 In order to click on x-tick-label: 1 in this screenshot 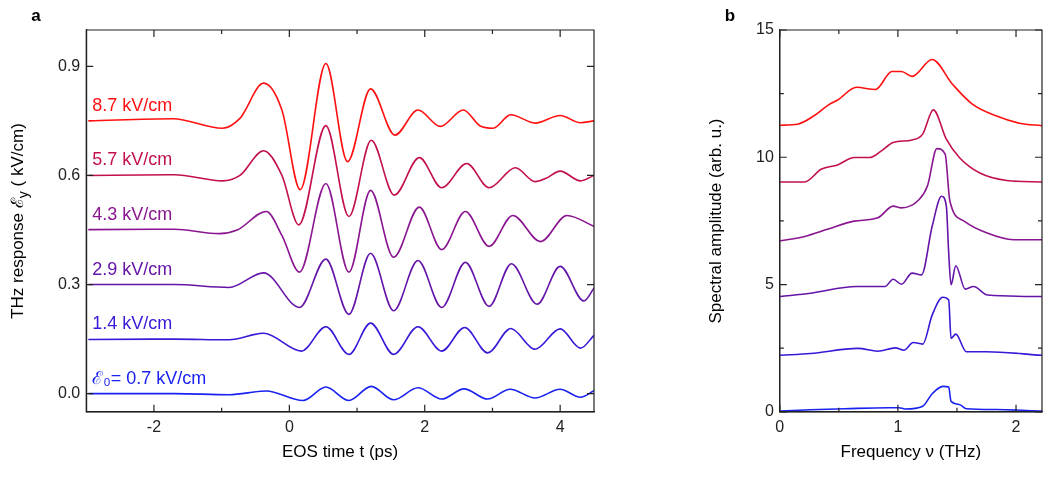, I will do `click(898, 426)`.